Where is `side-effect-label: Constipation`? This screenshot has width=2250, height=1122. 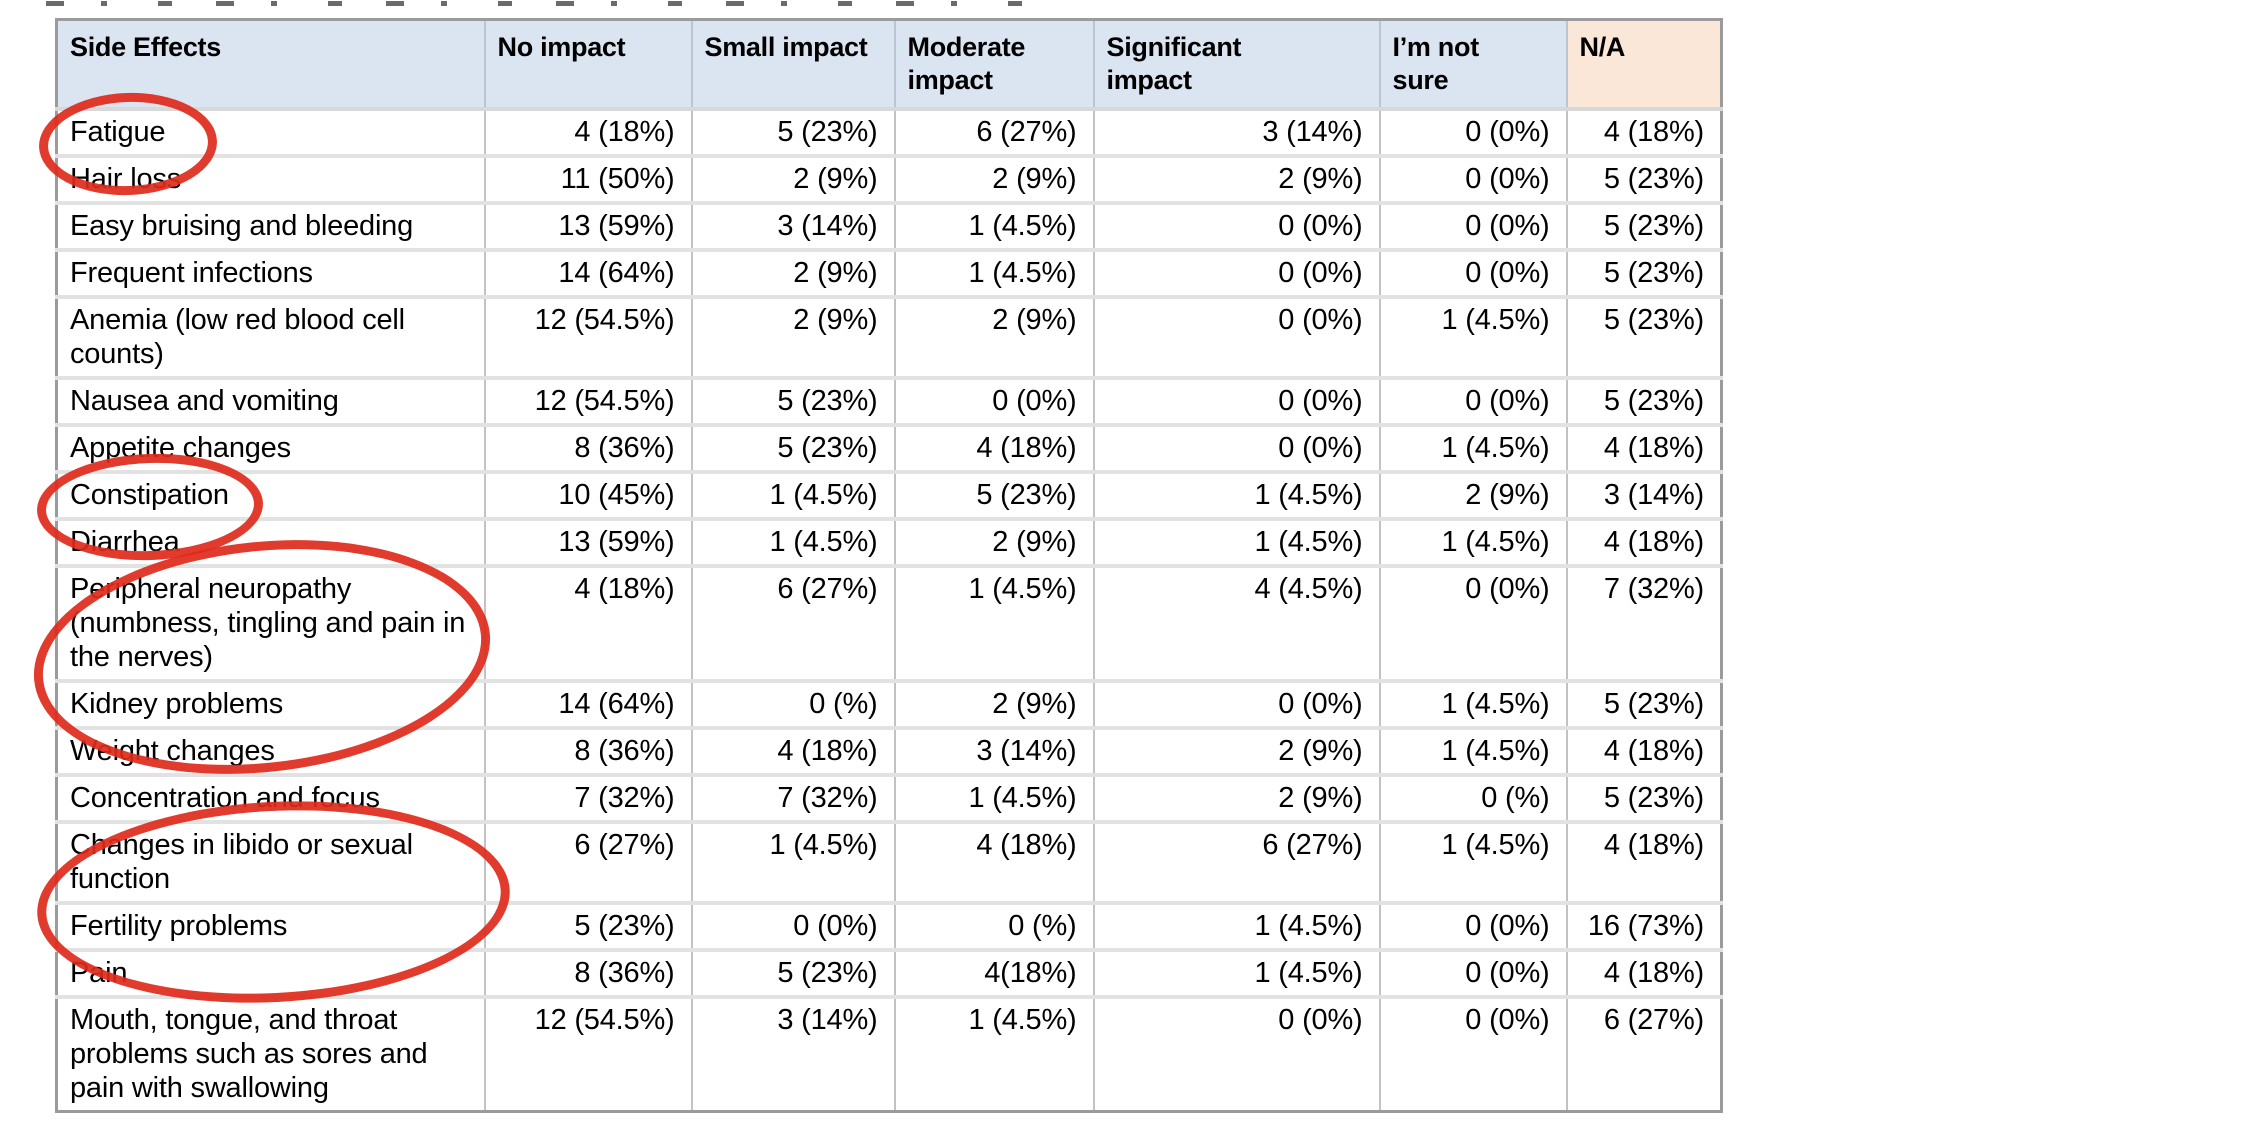
side-effect-label: Constipation is located at coordinates (270, 494).